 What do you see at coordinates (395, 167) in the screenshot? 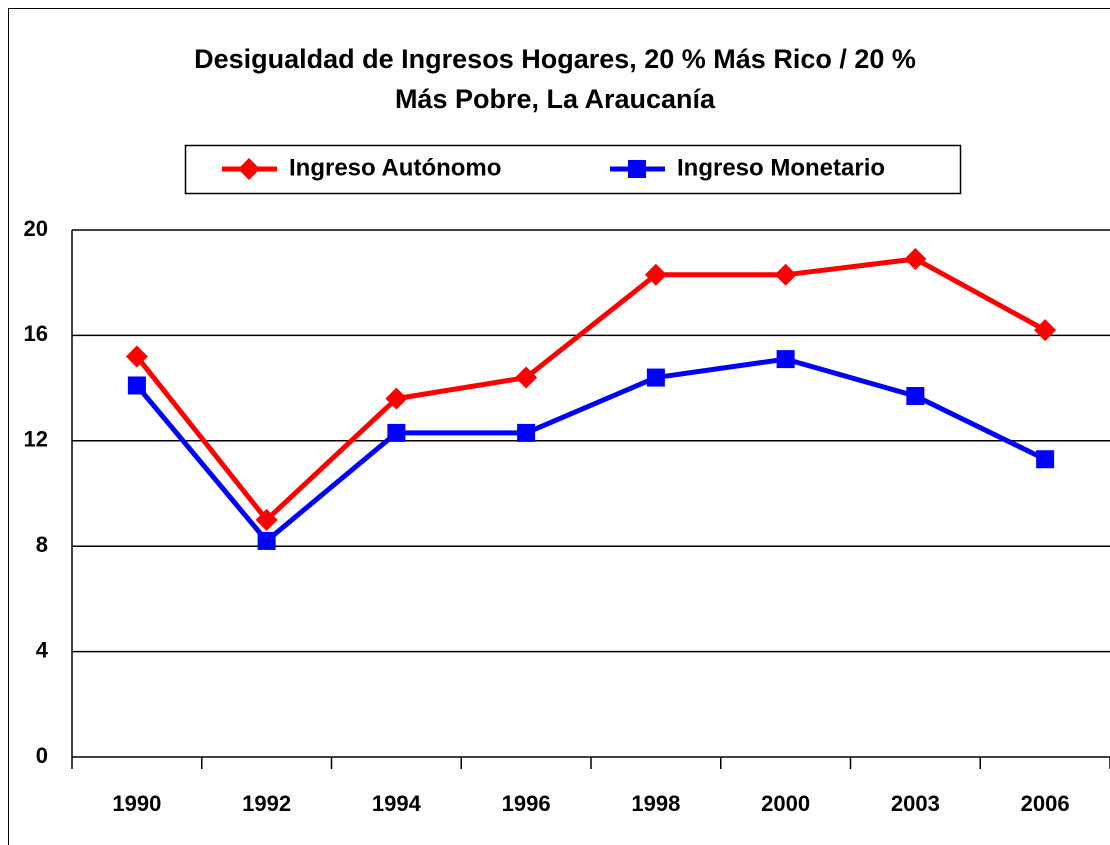
I see `legend-label: Ingreso Autónomo` at bounding box center [395, 167].